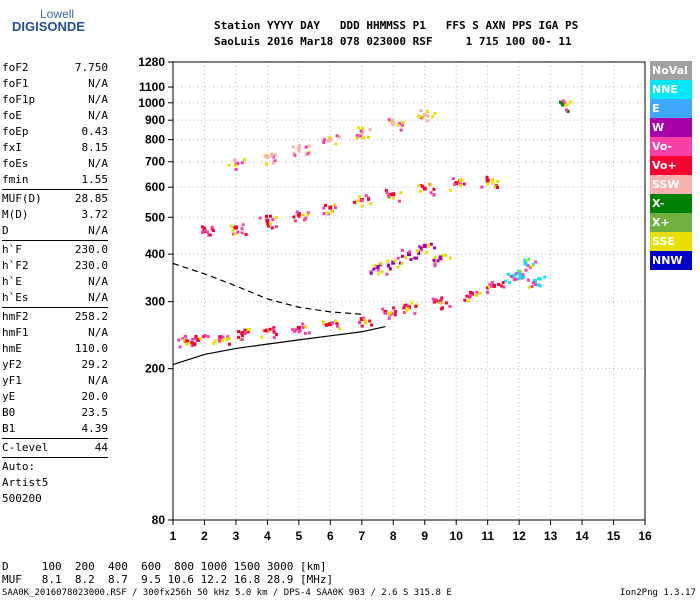  What do you see at coordinates (267, 288) in the screenshot?
I see `dashed-trace-line` at bounding box center [267, 288].